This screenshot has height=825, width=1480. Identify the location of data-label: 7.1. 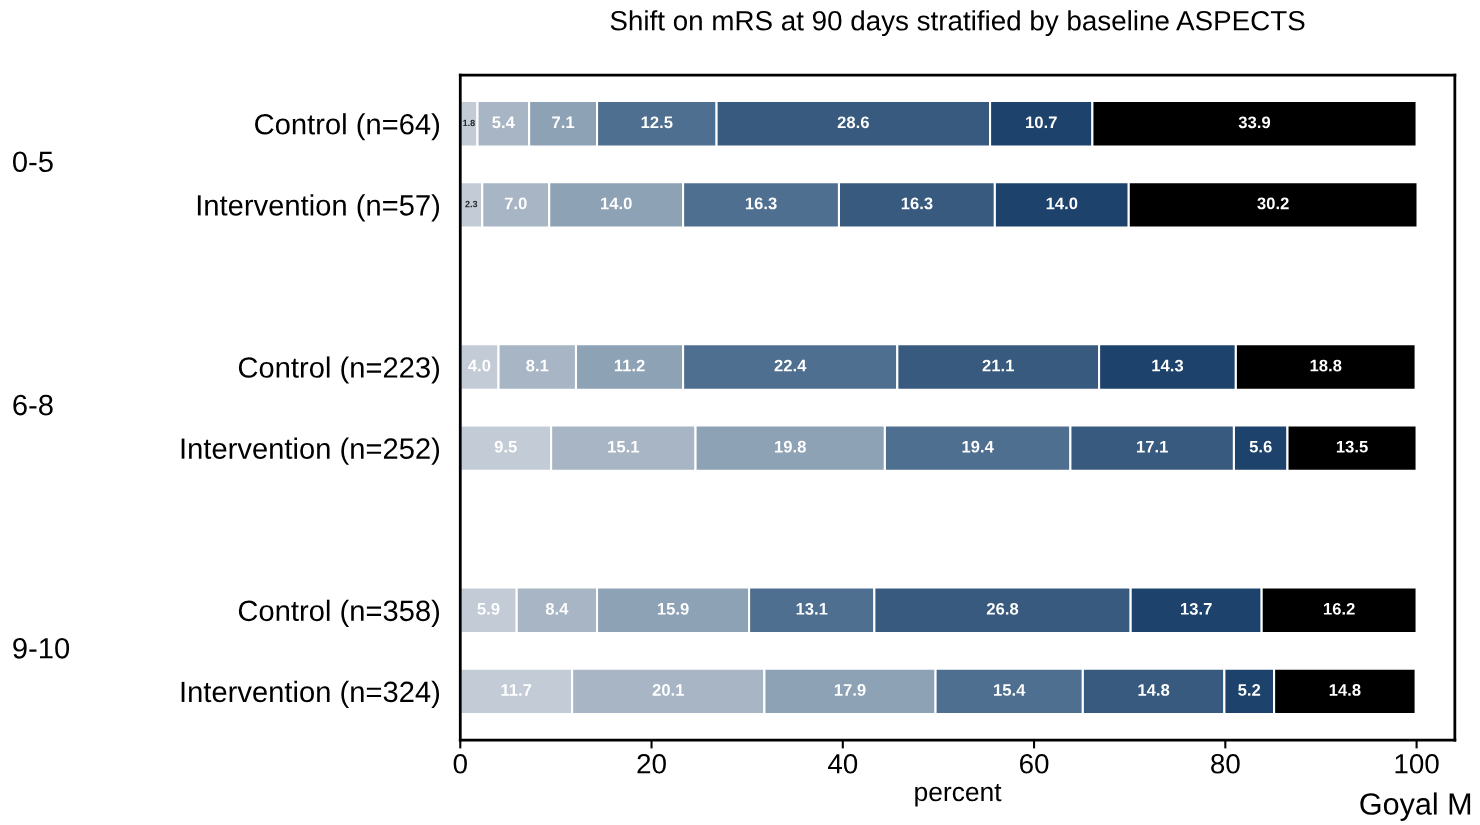
(563, 122).